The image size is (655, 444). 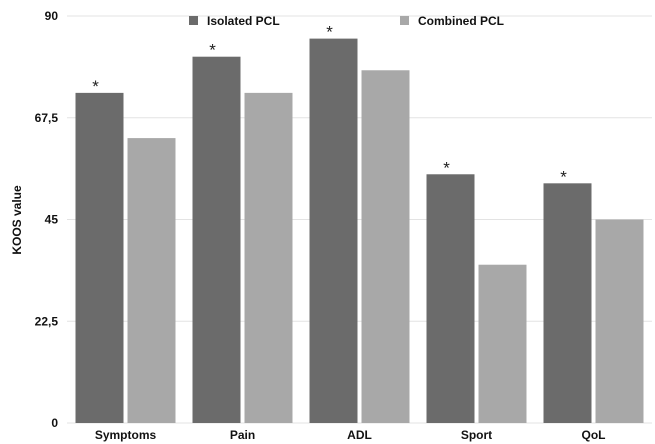 What do you see at coordinates (346, 21) in the screenshot?
I see `legend: Isolated PCL Combined PCL` at bounding box center [346, 21].